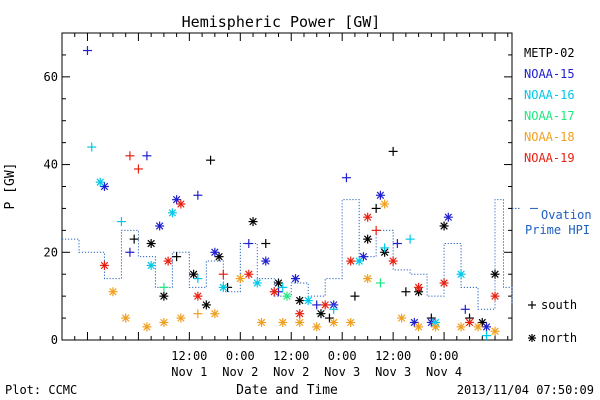 The width and height of the screenshot is (600, 400). Describe the element at coordinates (549, 74) in the screenshot. I see `legend-entry-noaa-15: NOAA-15` at that location.